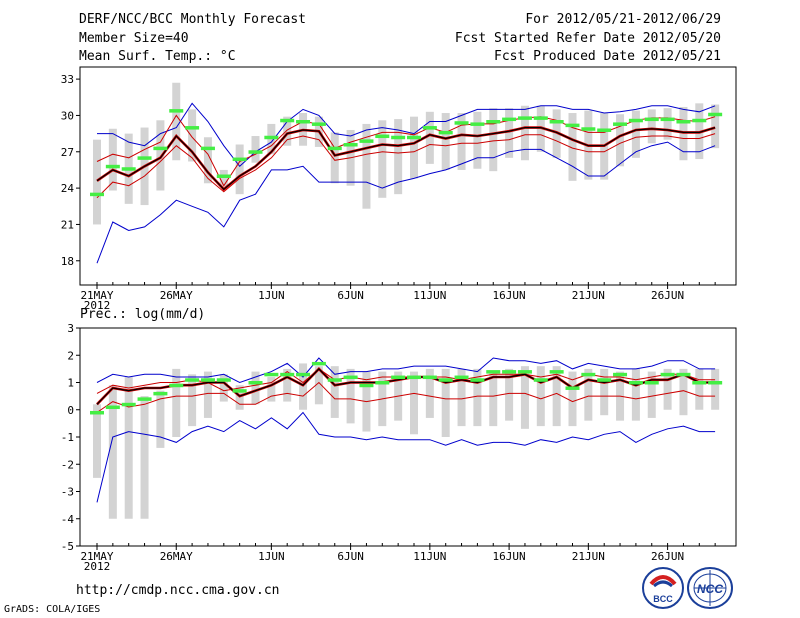 This screenshot has width=800, height=618. What do you see at coordinates (157, 56) in the screenshot?
I see `variable-label: Mean Surf. Temp.: °C` at bounding box center [157, 56].